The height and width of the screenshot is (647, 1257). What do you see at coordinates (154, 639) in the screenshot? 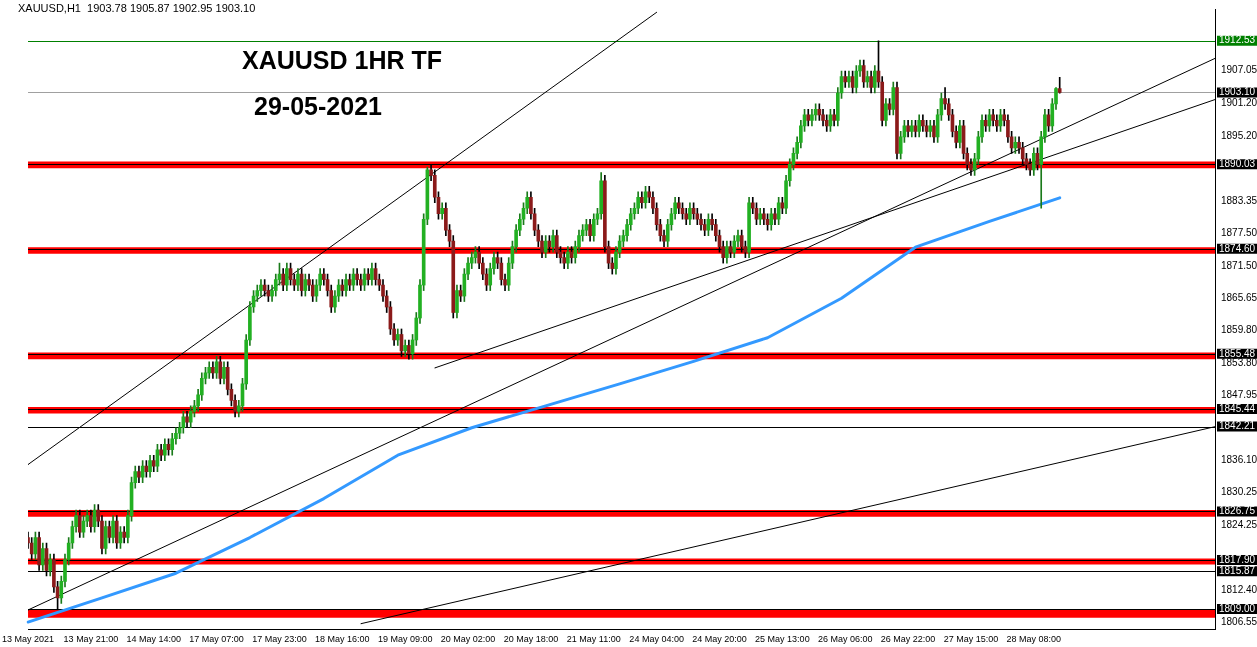
I see `x-tick-label: 14 May 14:00` at bounding box center [154, 639].